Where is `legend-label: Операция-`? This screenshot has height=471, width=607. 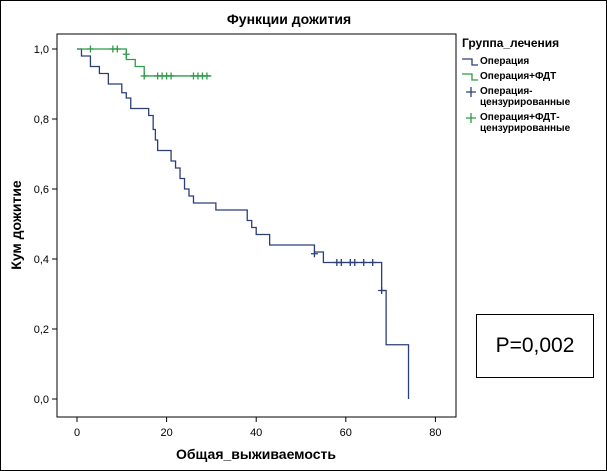
legend-label: Операция- is located at coordinates (506, 91).